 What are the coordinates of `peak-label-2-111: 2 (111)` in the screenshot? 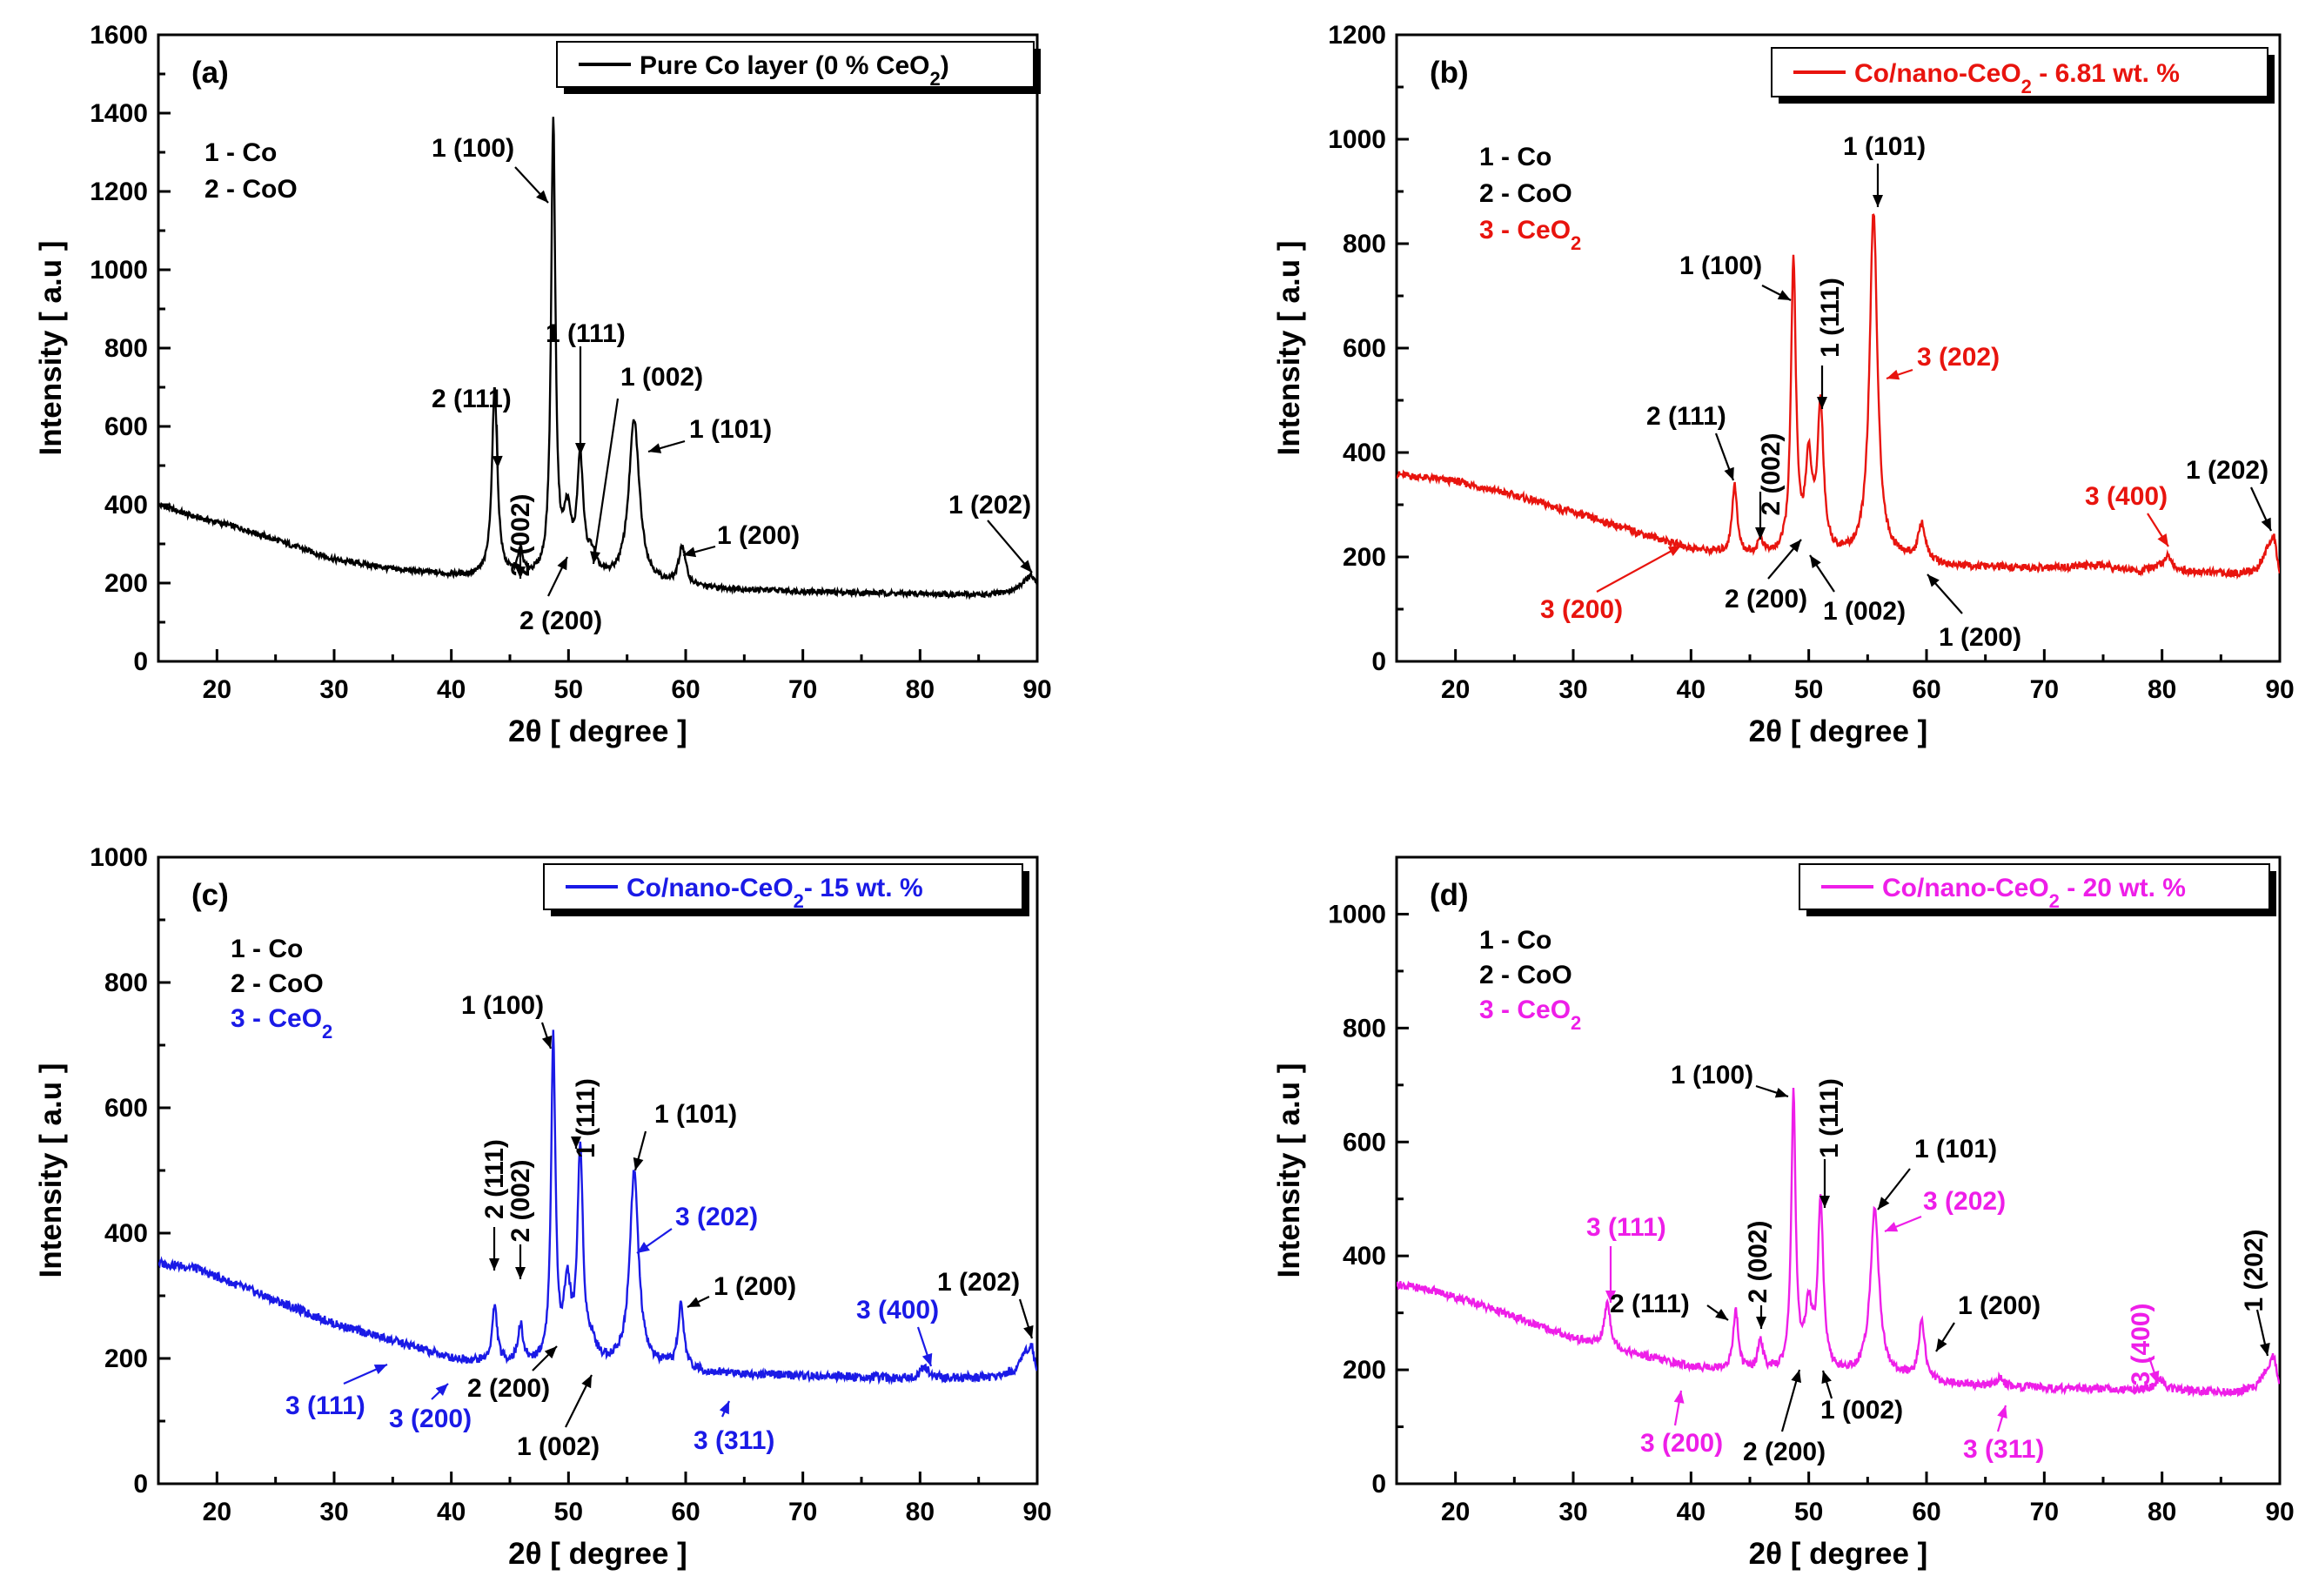 It's located at (1686, 416).